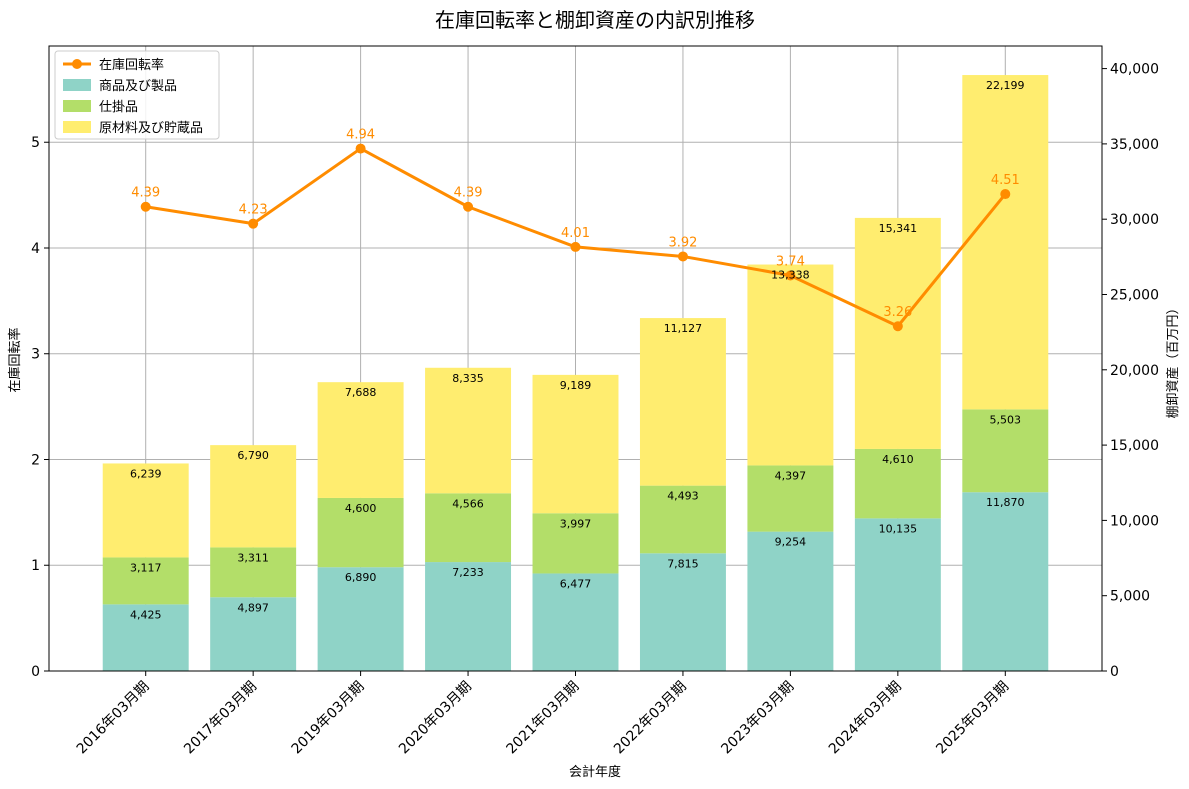  What do you see at coordinates (972, 718) in the screenshot?
I see `x-tick-label: 2025年03月期` at bounding box center [972, 718].